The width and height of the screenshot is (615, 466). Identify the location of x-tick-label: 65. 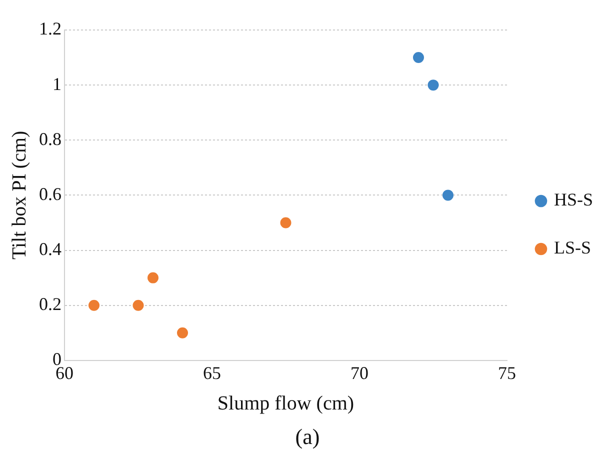
(211, 372).